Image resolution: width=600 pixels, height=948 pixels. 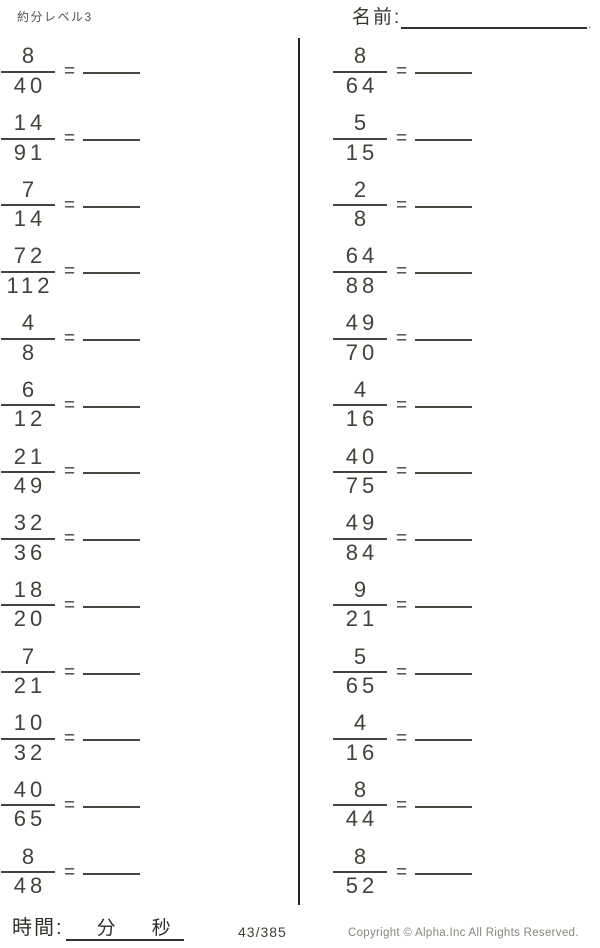 What do you see at coordinates (28, 604) in the screenshot?
I see `fraction: 18 20` at bounding box center [28, 604].